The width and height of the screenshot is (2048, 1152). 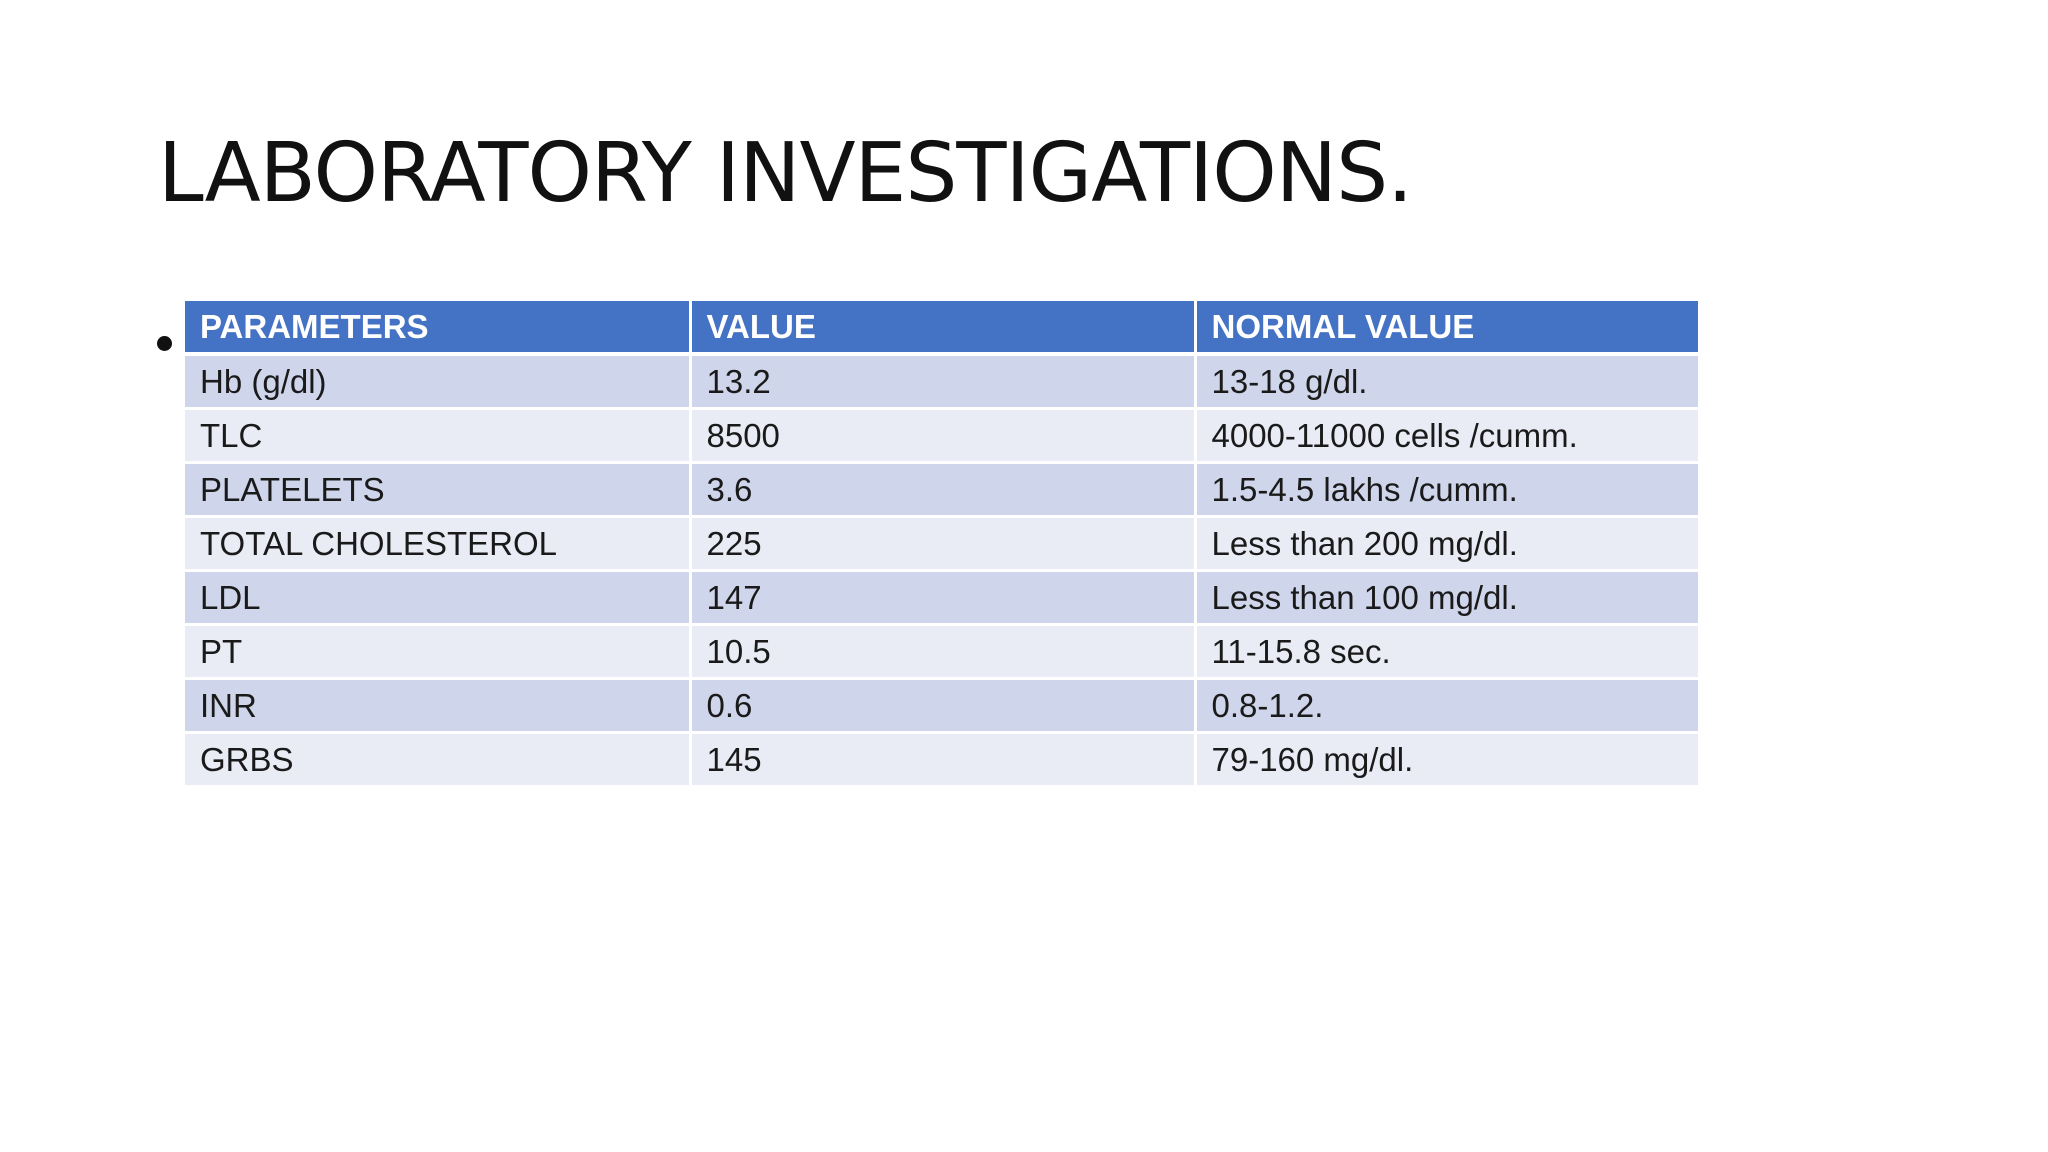 I want to click on table-header-row: PARAMETERS VALUE NORMAL VALUE, so click(x=941, y=328).